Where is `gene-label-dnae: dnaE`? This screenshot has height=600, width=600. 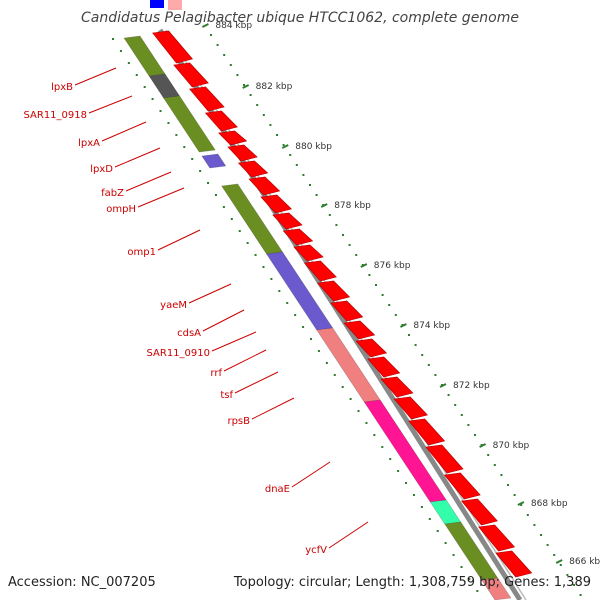 gene-label-dnae: dnaE is located at coordinates (277, 489).